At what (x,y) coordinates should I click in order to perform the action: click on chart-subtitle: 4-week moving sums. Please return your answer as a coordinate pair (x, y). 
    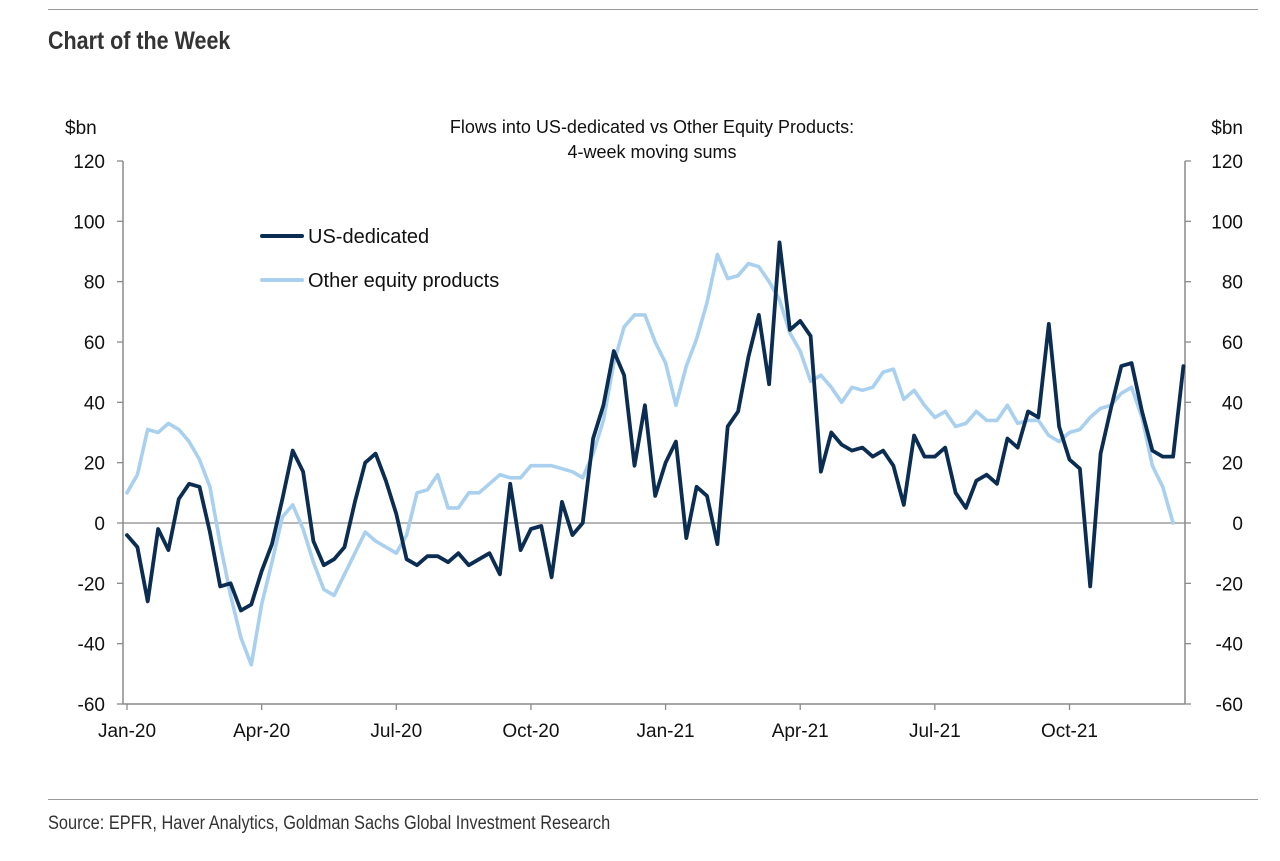
    Looking at the image, I should click on (651, 152).